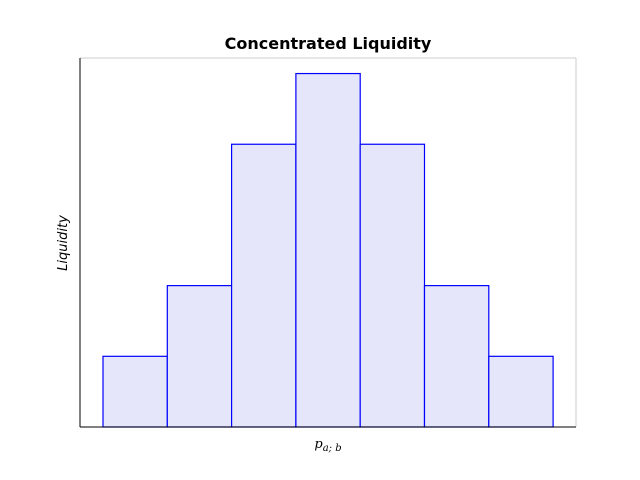 This screenshot has height=480, width=640. Describe the element at coordinates (318, 444) in the screenshot. I see `x-axis-label-main: p` at that location.